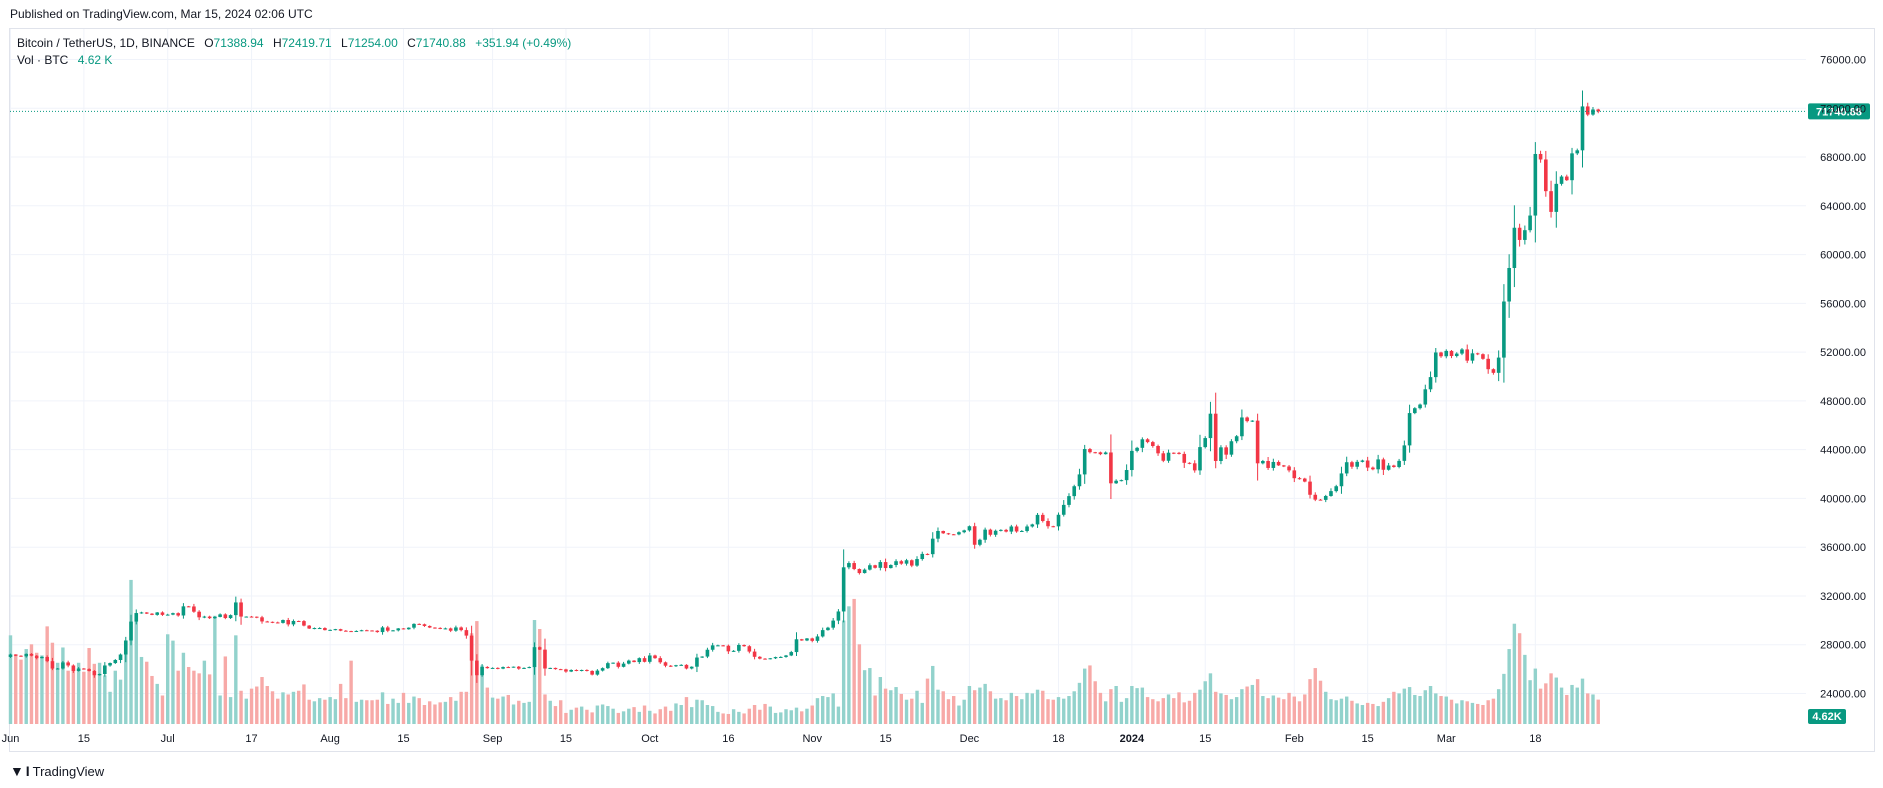 The image size is (1883, 788). Describe the element at coordinates (649, 739) in the screenshot. I see `time-tick-label: Oct` at that location.